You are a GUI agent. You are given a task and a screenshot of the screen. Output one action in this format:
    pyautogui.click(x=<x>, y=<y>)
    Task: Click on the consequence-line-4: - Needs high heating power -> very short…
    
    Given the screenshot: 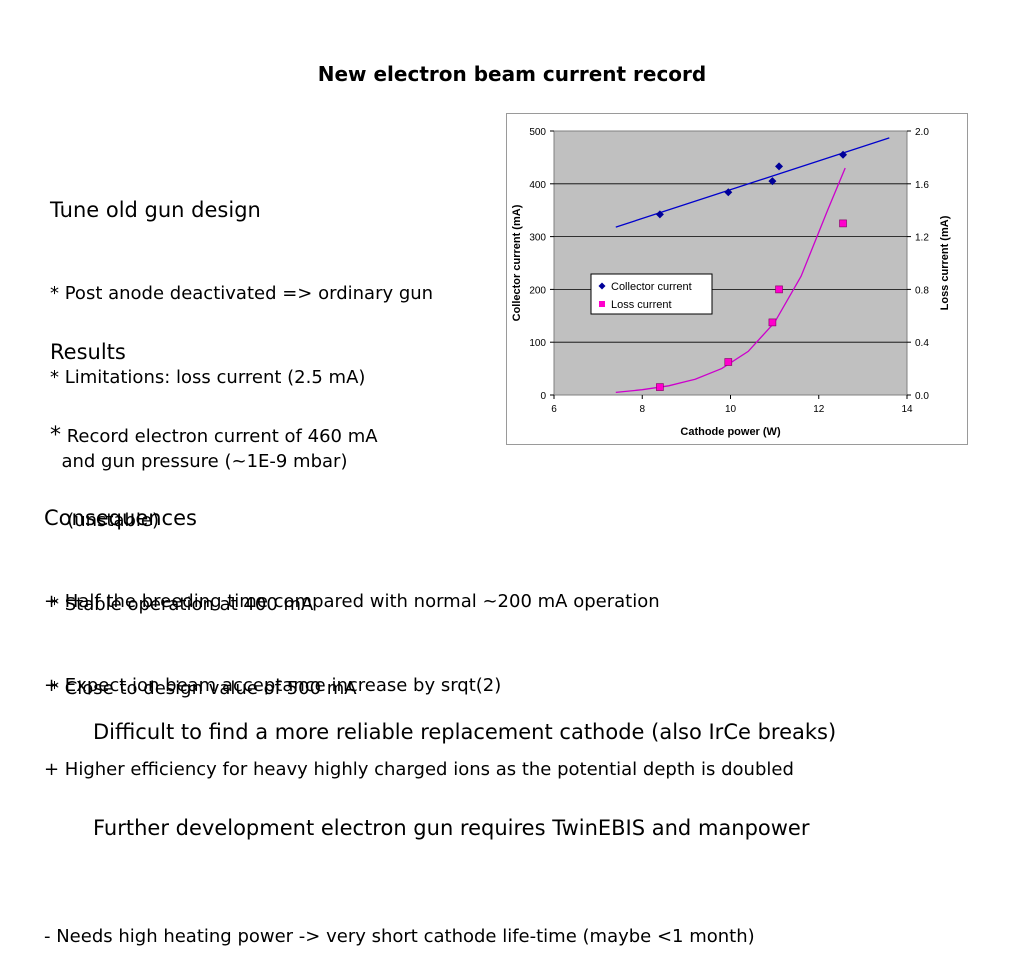 What is the action you would take?
    pyautogui.click(x=399, y=936)
    